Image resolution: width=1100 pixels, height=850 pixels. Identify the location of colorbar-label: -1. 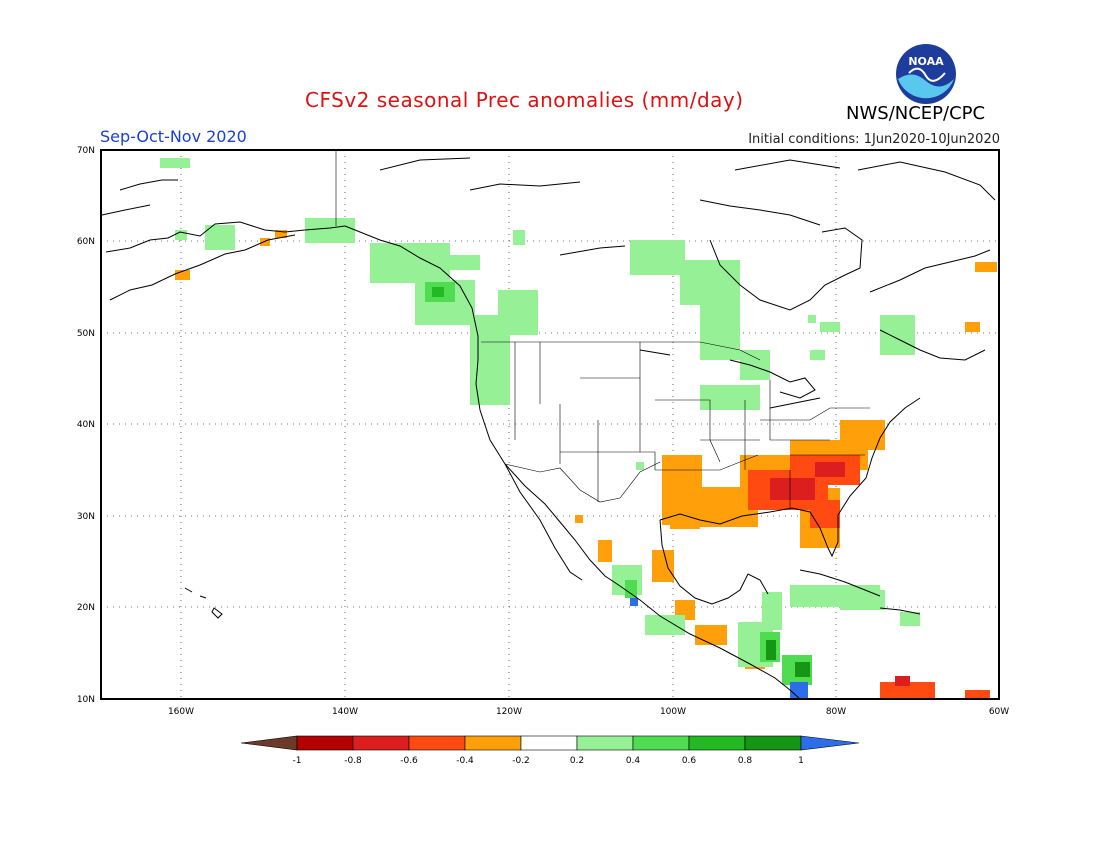
(297, 761).